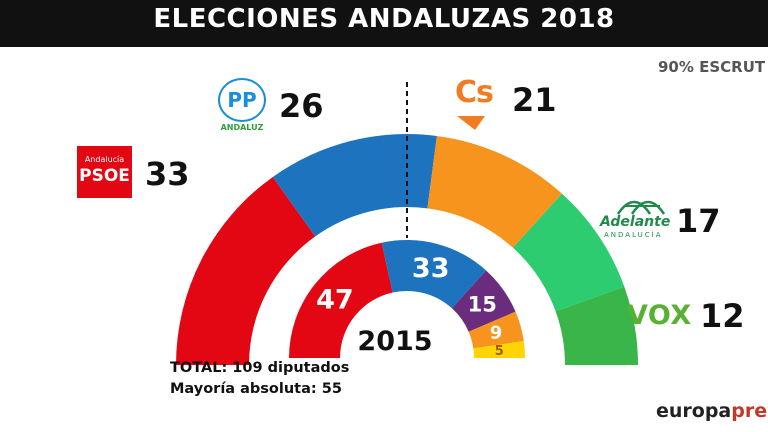  I want to click on cs-logo-mark: Cs, so click(474, 92).